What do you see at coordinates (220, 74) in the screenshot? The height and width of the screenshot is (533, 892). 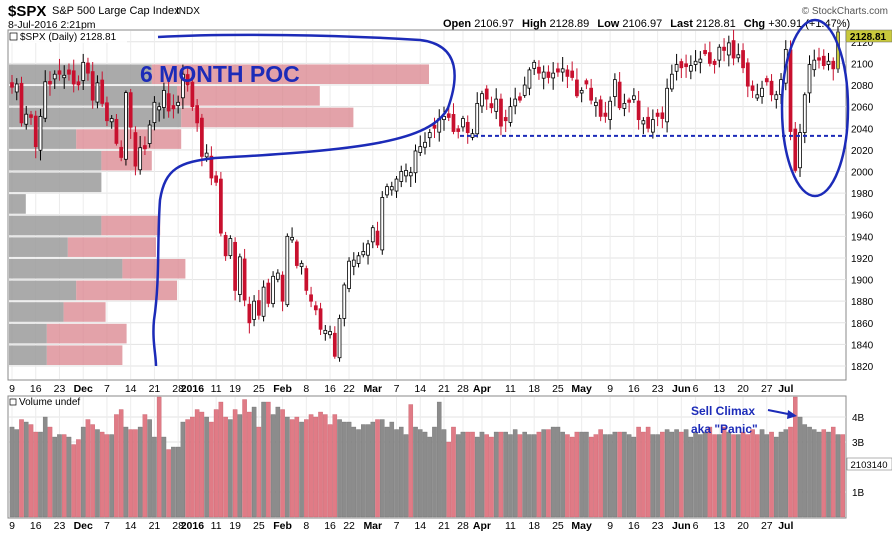 I see `poc-label: 6 MONTH POC` at bounding box center [220, 74].